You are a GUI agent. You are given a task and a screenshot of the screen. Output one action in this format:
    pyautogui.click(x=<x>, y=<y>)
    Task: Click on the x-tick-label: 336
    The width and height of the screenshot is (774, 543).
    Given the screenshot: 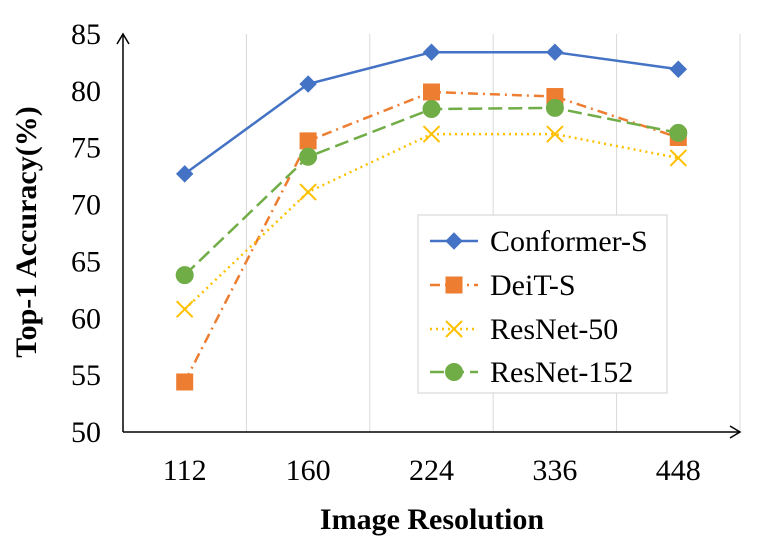 What is the action you would take?
    pyautogui.click(x=554, y=470)
    